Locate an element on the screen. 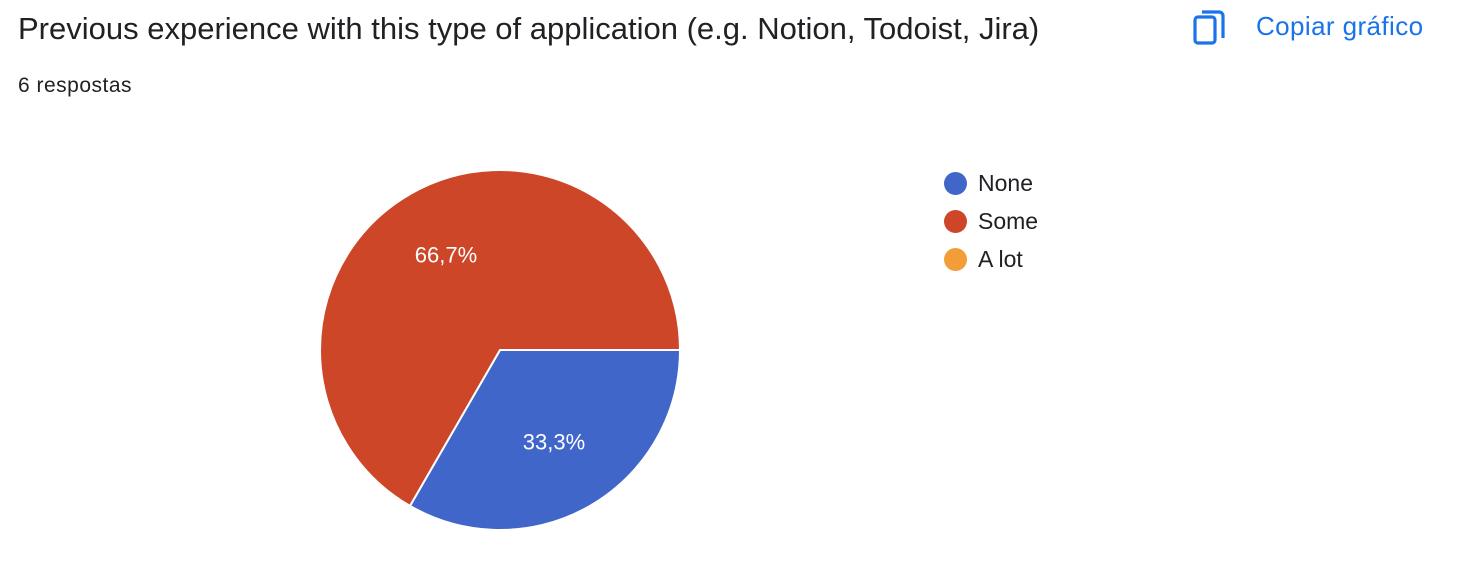 The image size is (1482, 562). copy-chart-label: Copiar gráfico is located at coordinates (1340, 25).